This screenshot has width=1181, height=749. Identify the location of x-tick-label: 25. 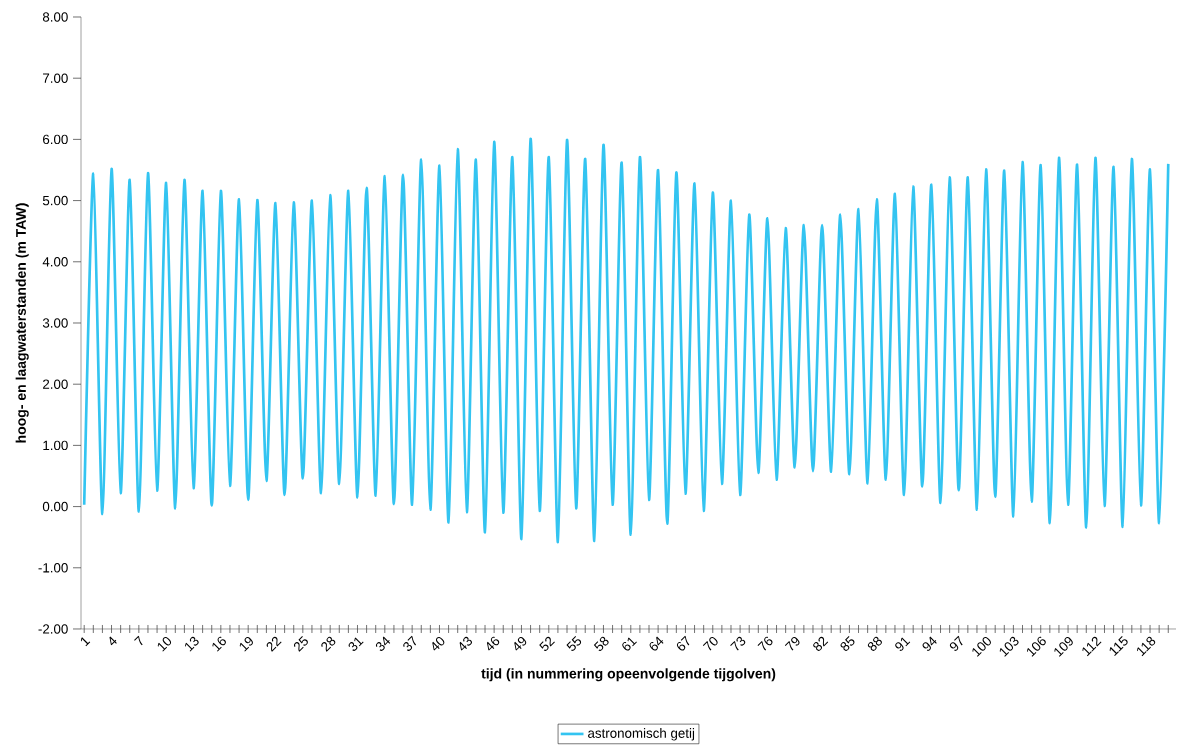
(300, 644).